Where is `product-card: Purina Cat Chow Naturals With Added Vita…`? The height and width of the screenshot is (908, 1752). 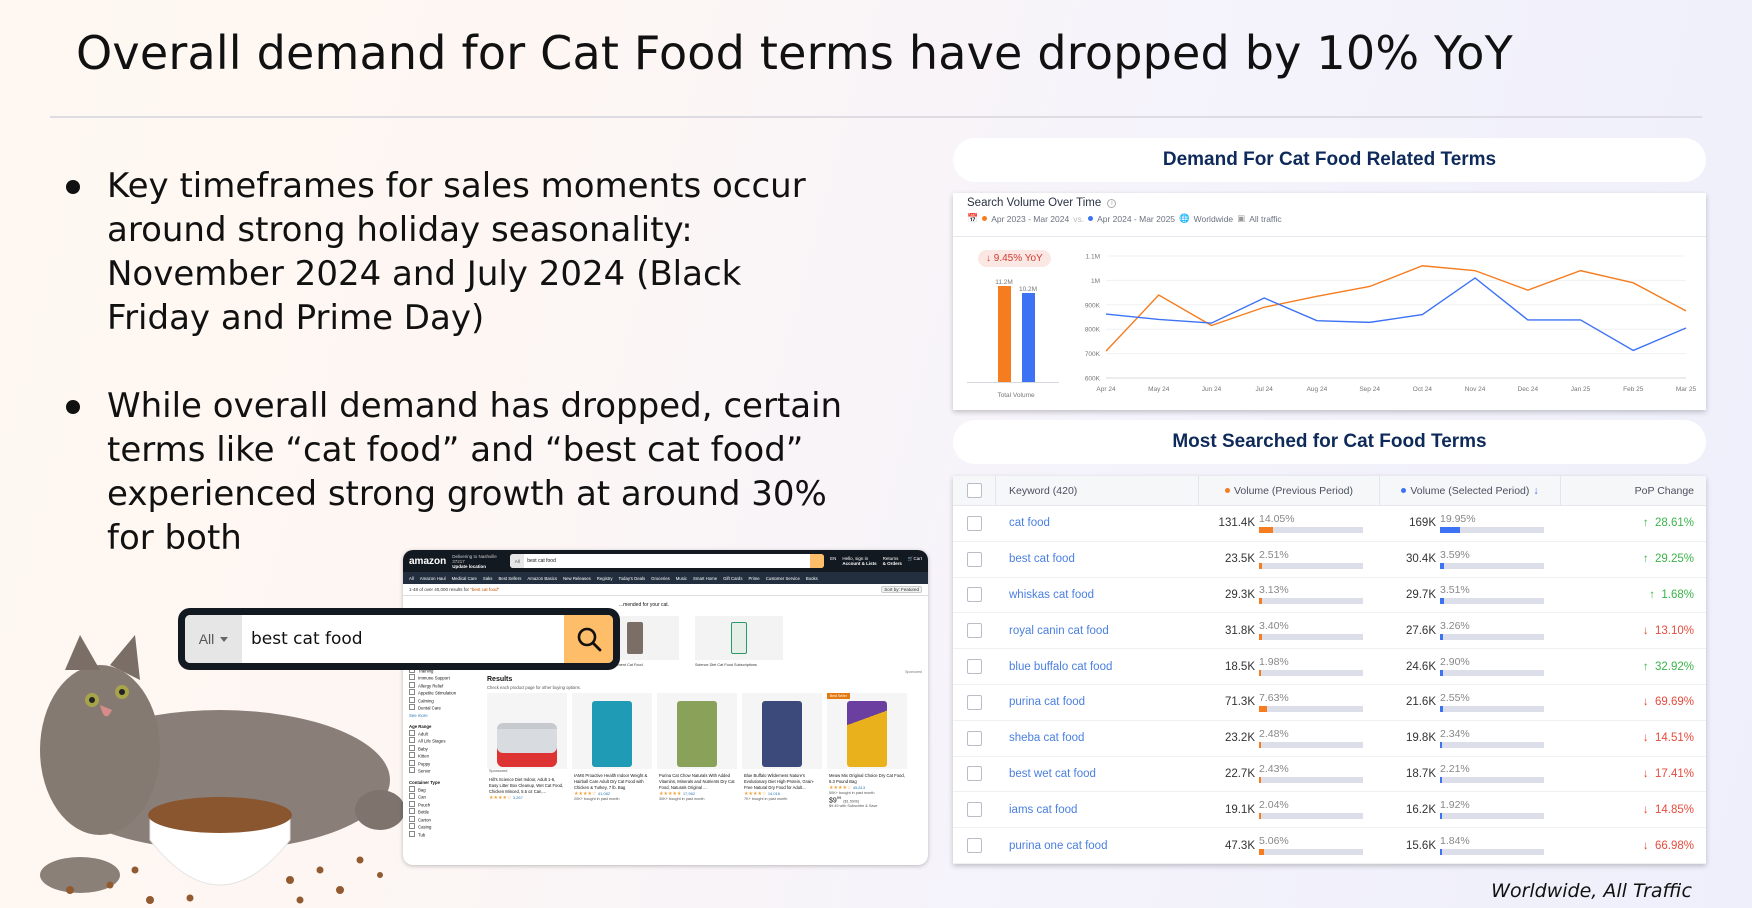
product-card: Purina Cat Chow Naturals With Added Vita… is located at coordinates (697, 747).